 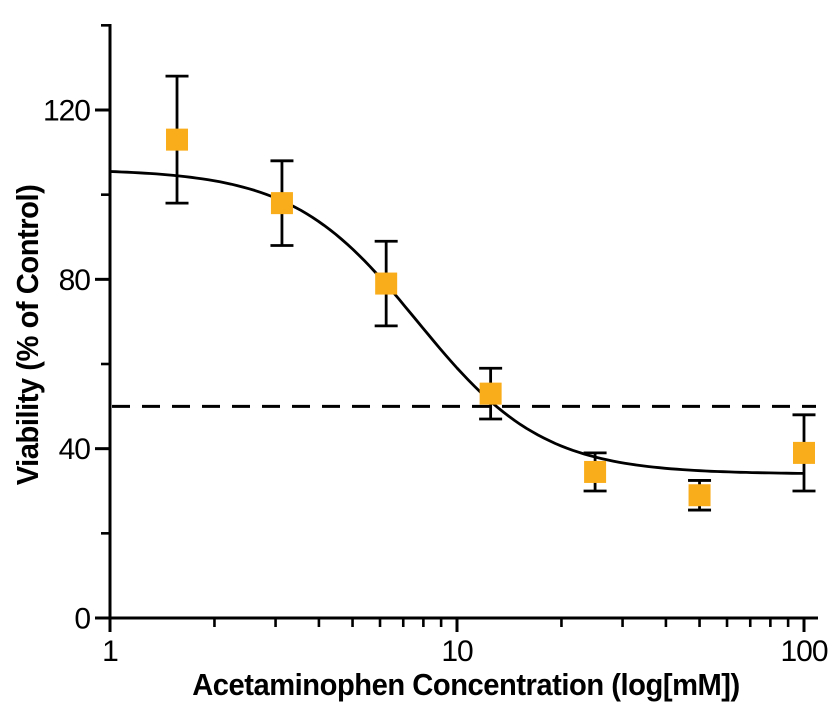 I want to click on y-tick-label: 120, so click(x=66, y=111).